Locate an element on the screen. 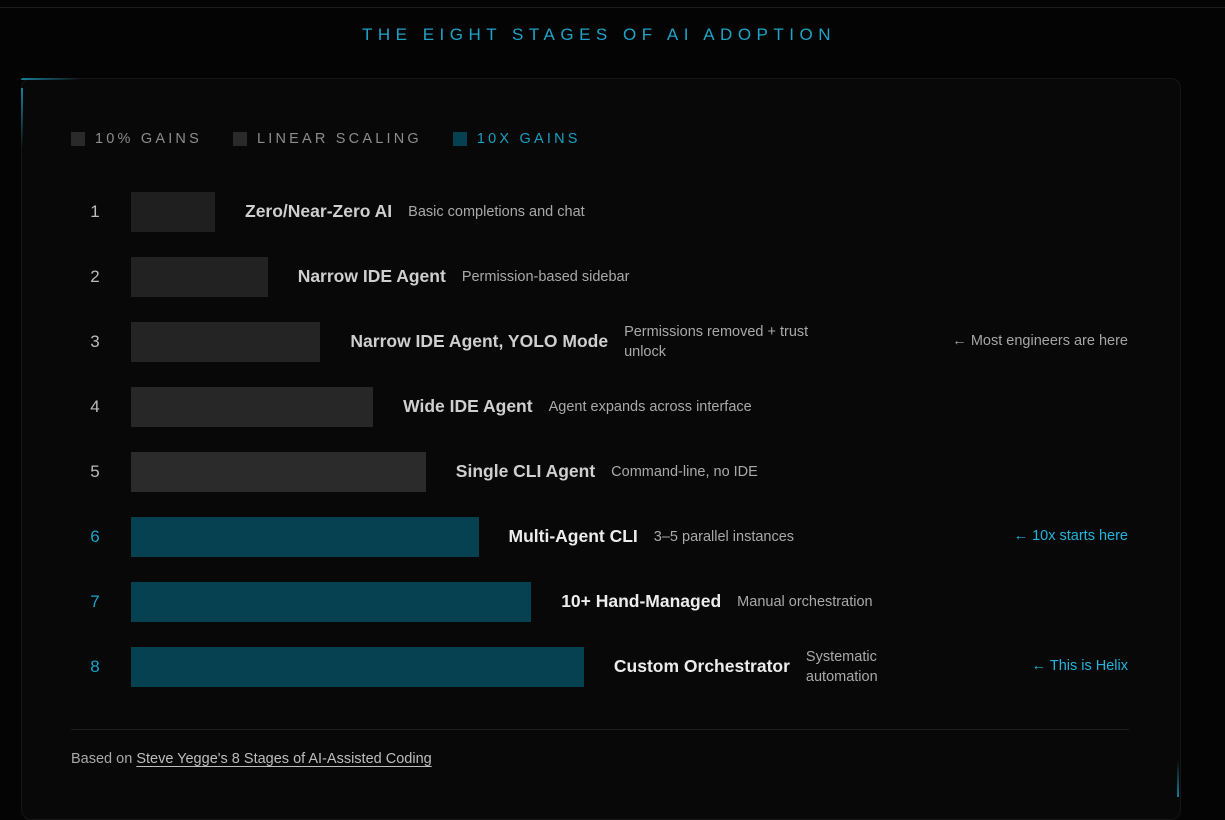  stage-name: Wide IDE Agent is located at coordinates (468, 406).